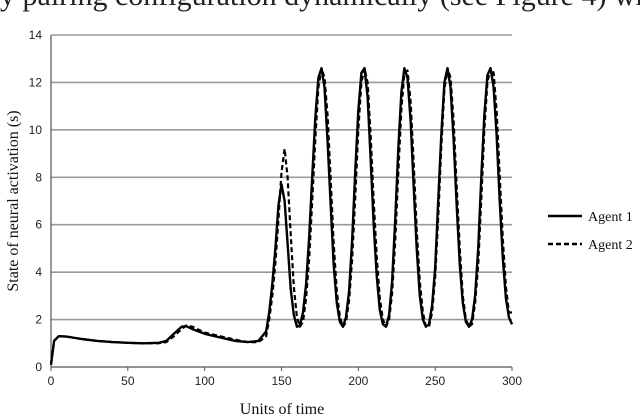 This screenshot has width=640, height=416. Describe the element at coordinates (36, 35) in the screenshot. I see `y-tick-label: 14` at that location.